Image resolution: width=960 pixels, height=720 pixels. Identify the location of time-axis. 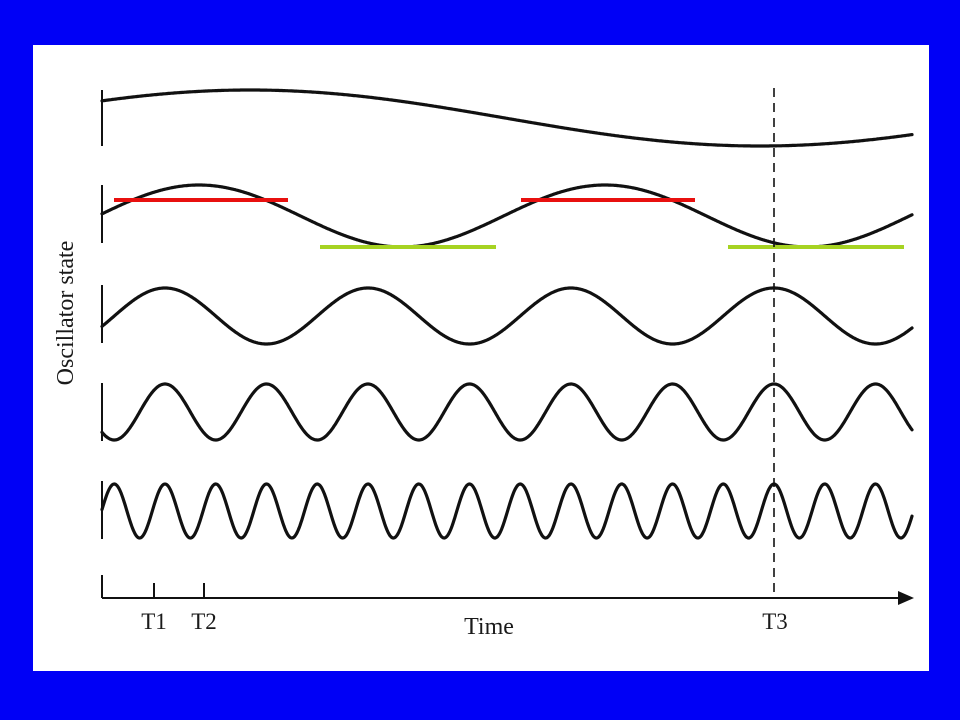
(507, 590).